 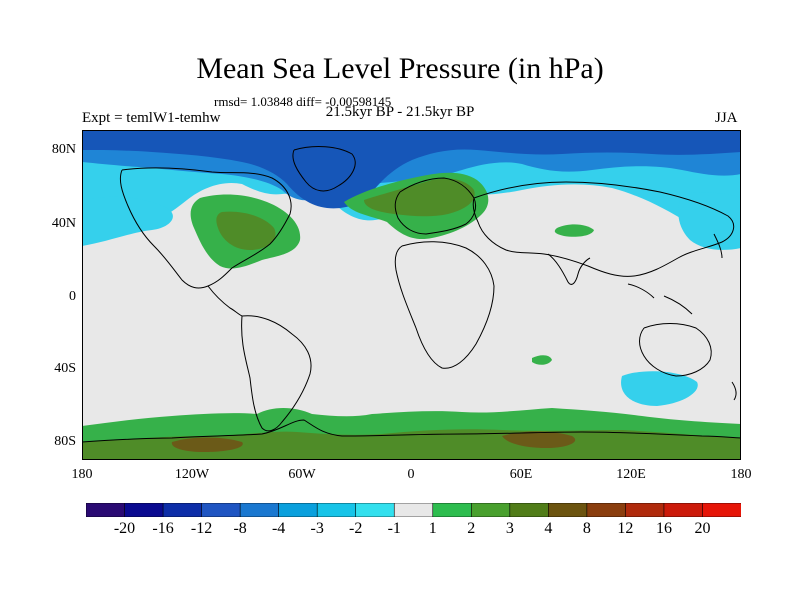 I want to click on map-title: Mean Sea Level Pressure (in hPa), so click(x=400, y=68).